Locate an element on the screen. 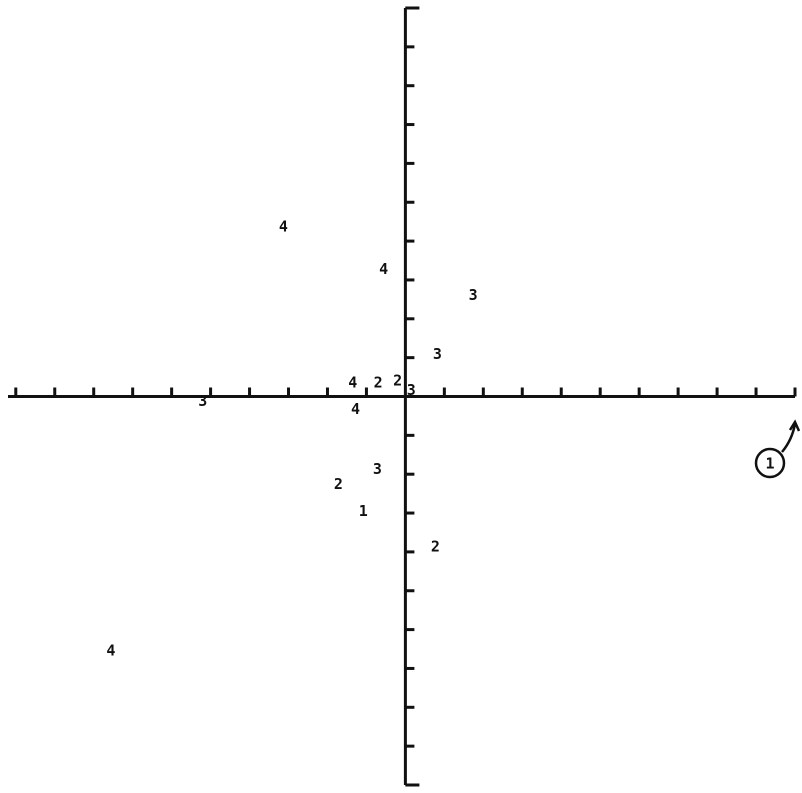  annotation-circle is located at coordinates (770, 463).